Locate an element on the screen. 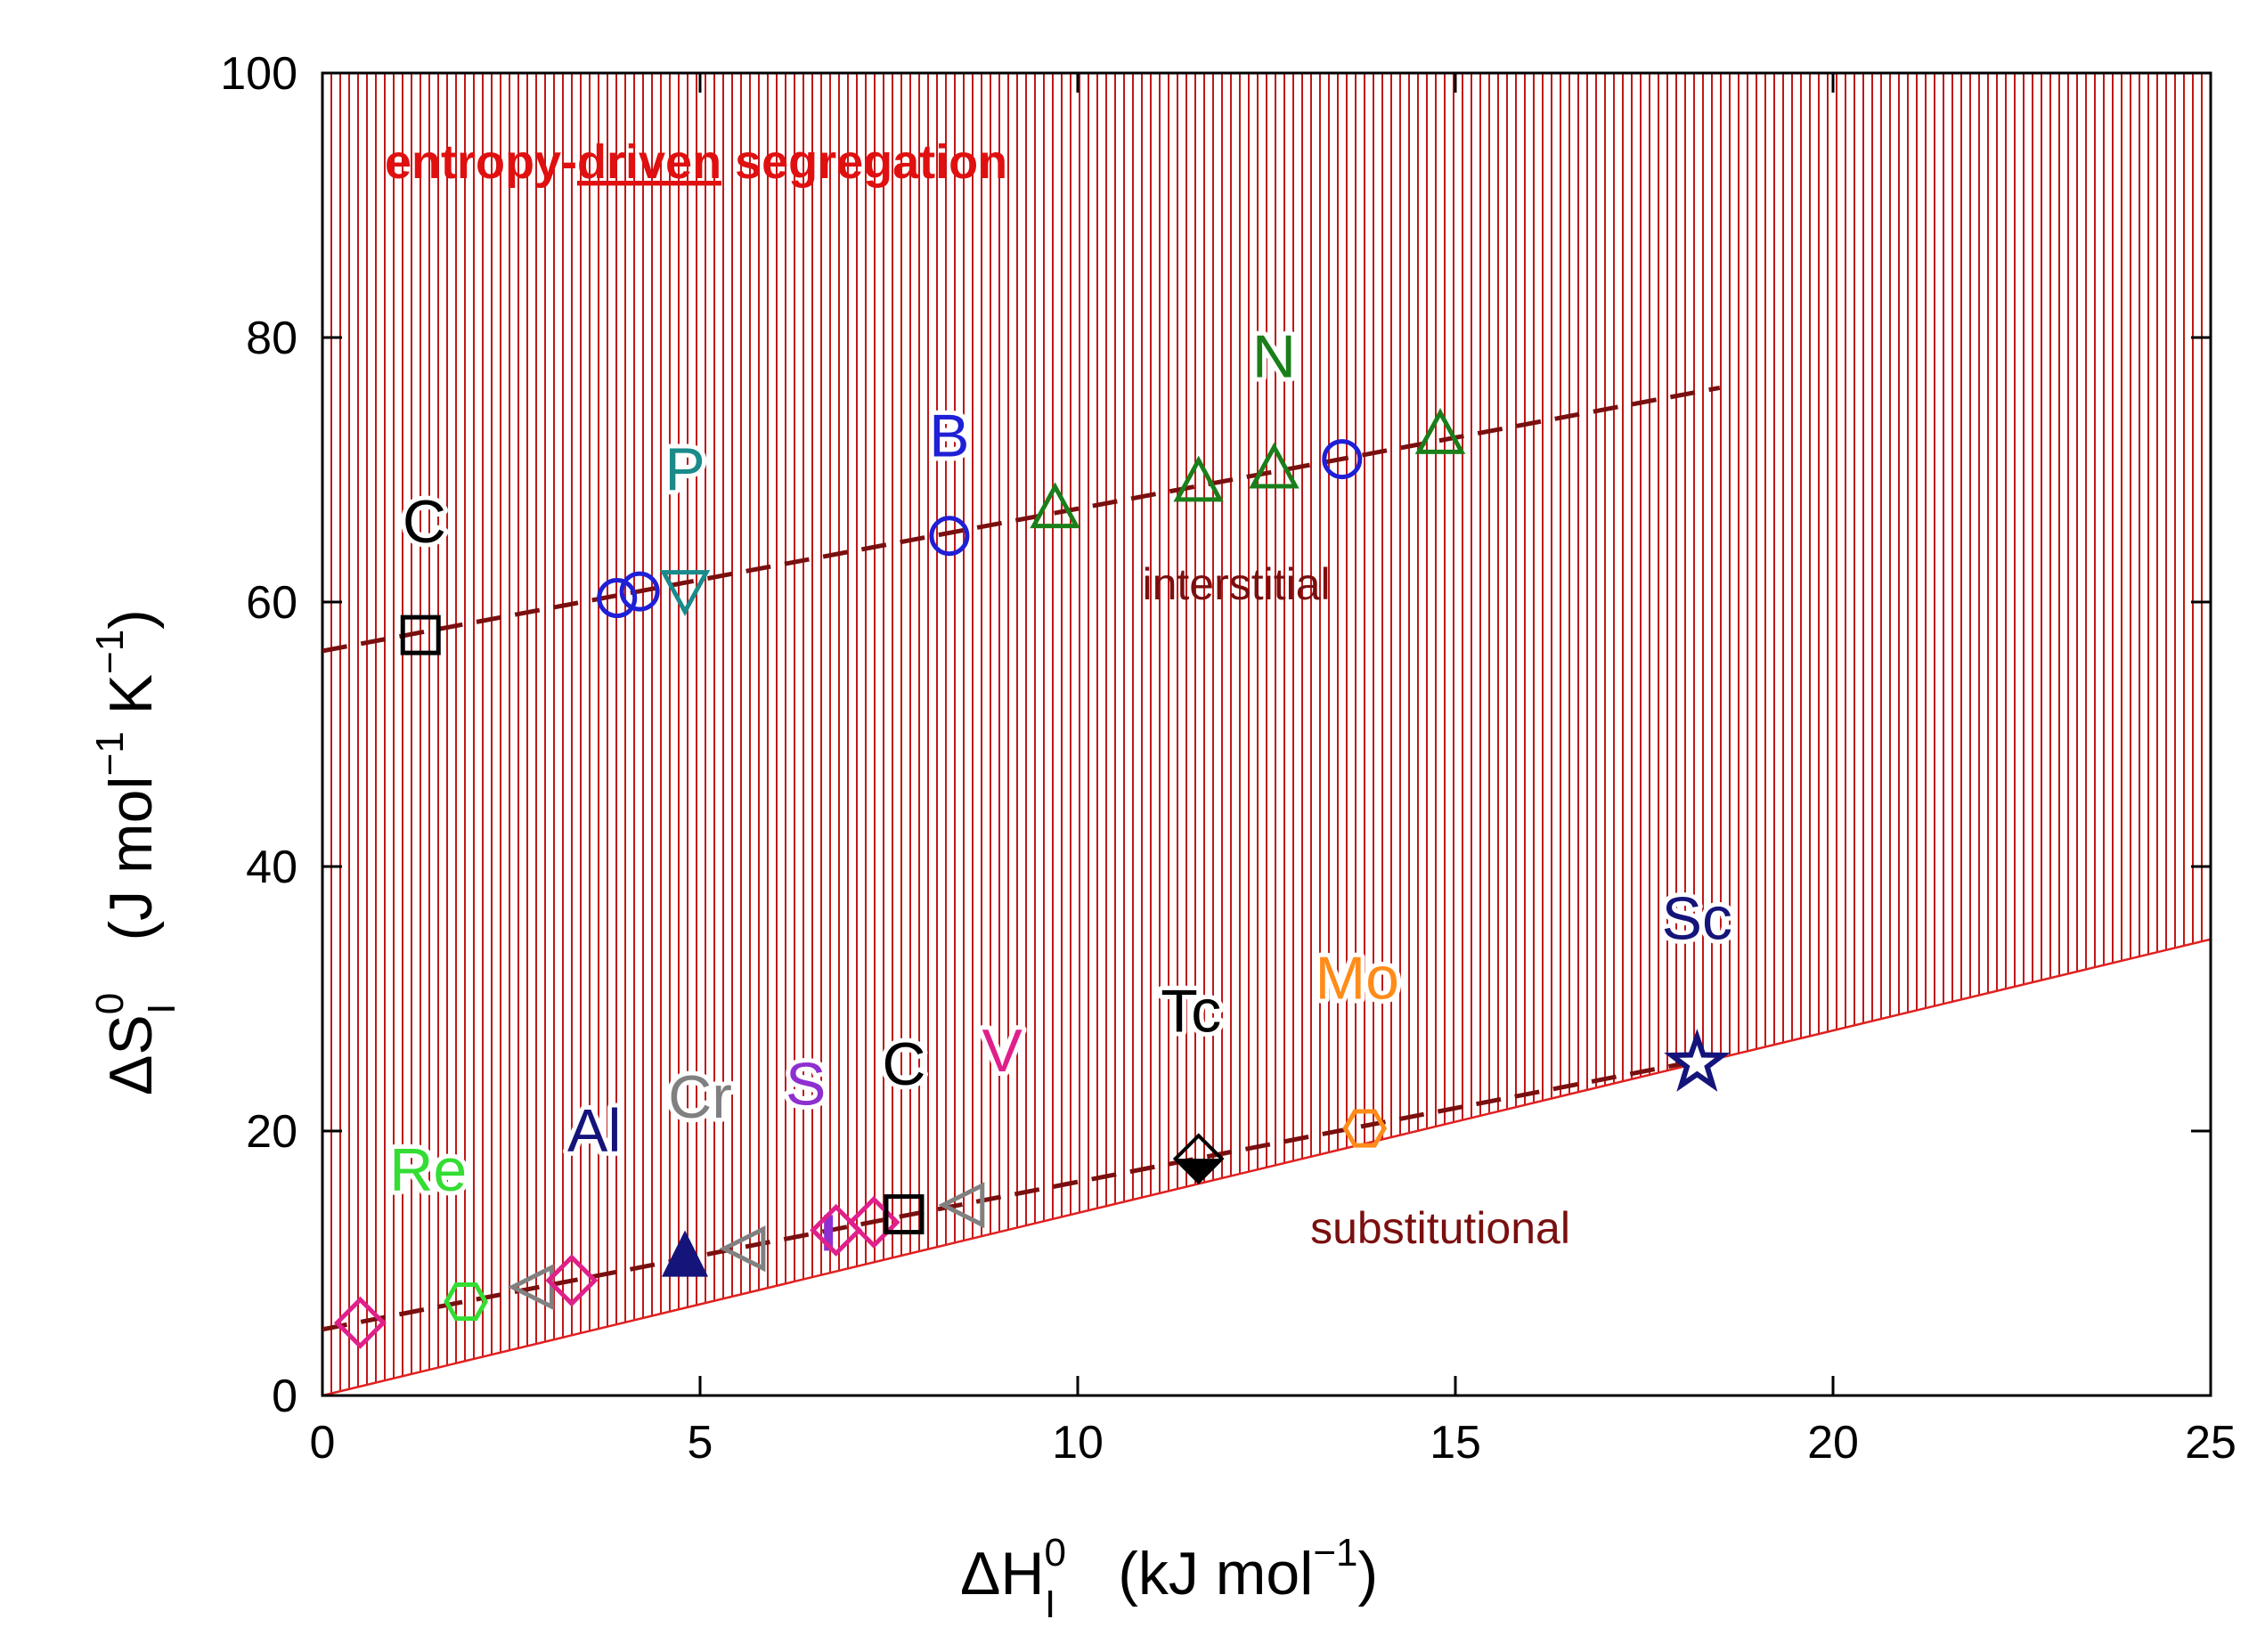 The height and width of the screenshot is (1652, 2265). y-axis-symbol: ΔS is located at coordinates (131, 1054).